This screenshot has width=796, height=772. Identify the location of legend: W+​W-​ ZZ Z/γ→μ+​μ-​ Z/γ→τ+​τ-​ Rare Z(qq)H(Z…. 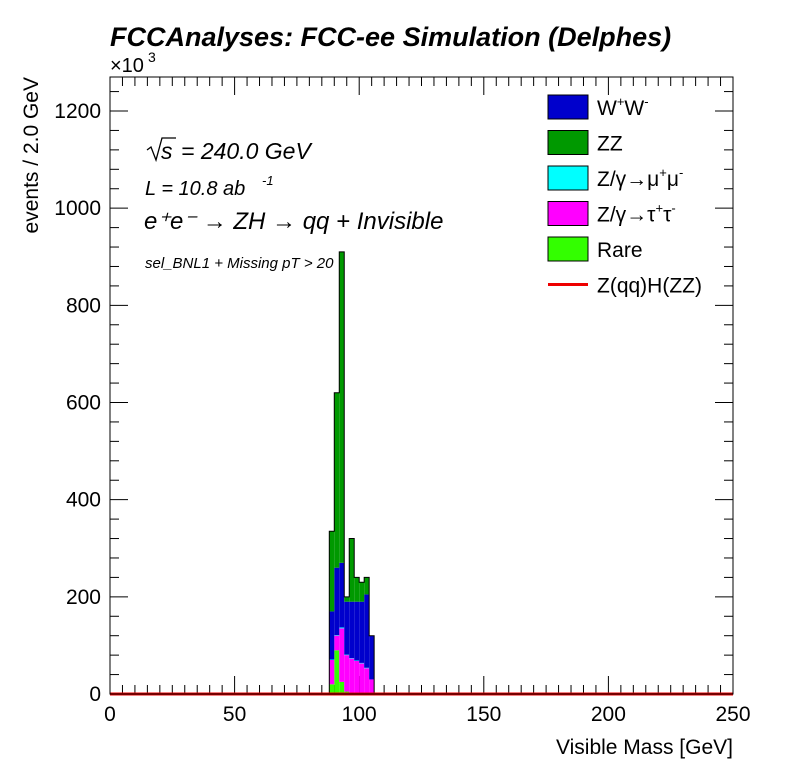
(624, 196).